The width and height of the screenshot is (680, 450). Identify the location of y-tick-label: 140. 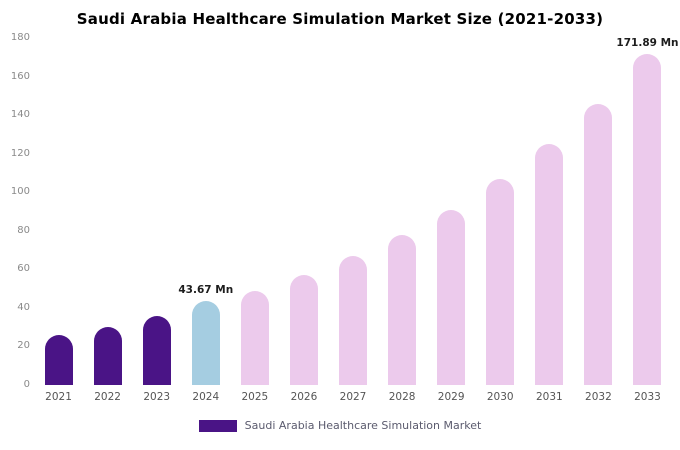
(20, 115).